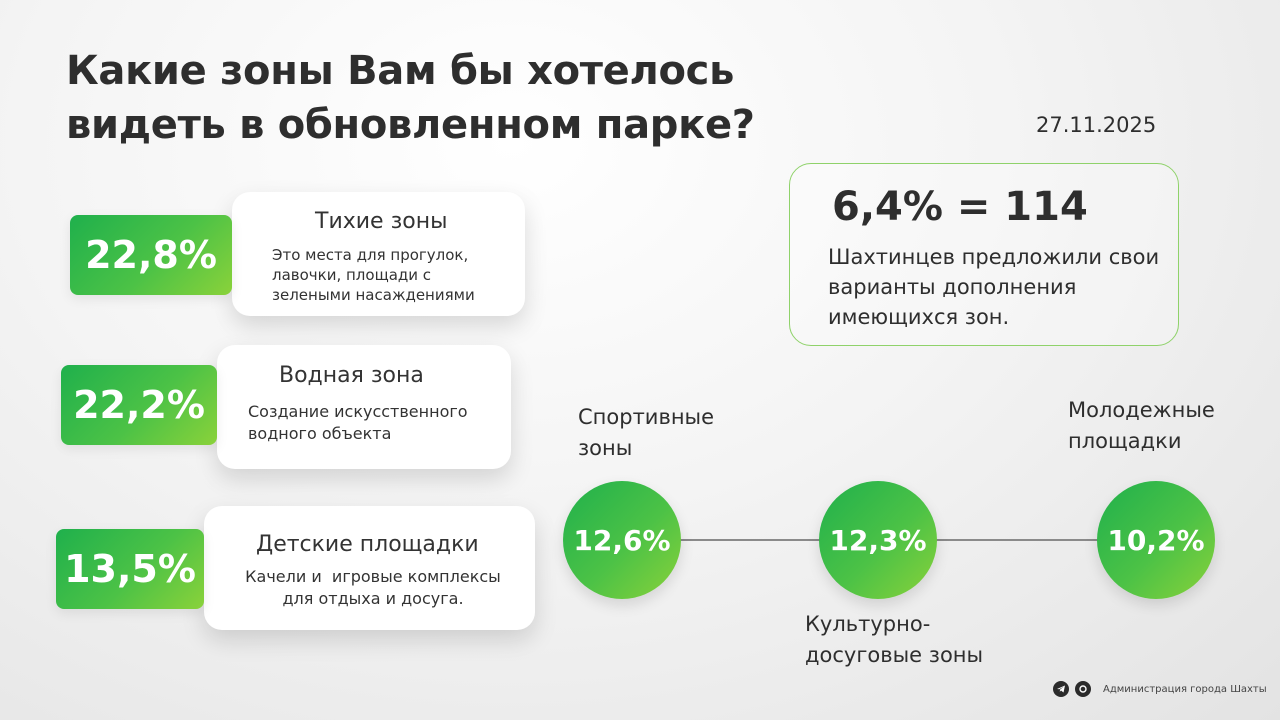 The height and width of the screenshot is (720, 1280). Describe the element at coordinates (605, 448) in the screenshot. I see `label-line-2: зоны` at that location.